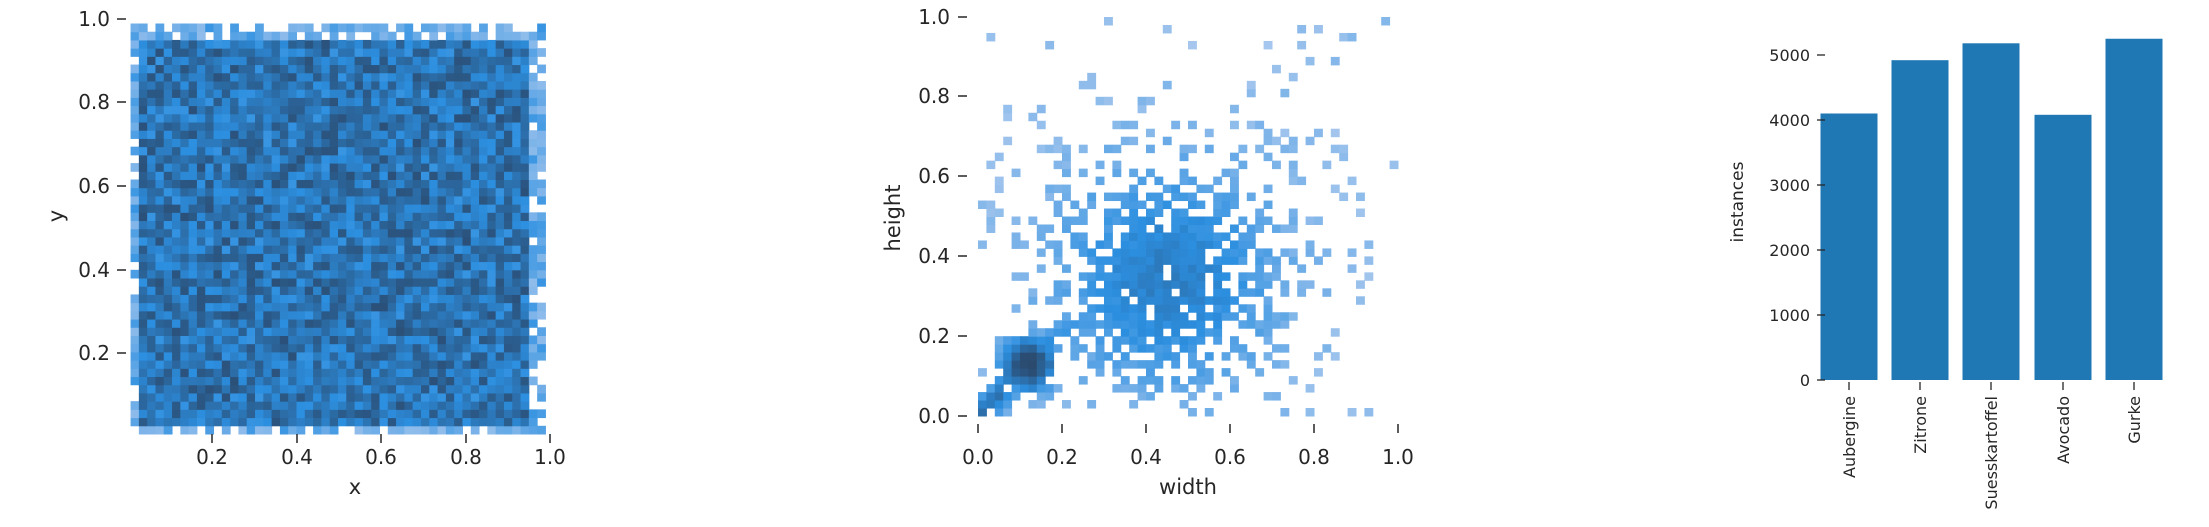 This screenshot has height=527, width=2209. I want to click on y-tick-label: 2000, so click(1789, 250).